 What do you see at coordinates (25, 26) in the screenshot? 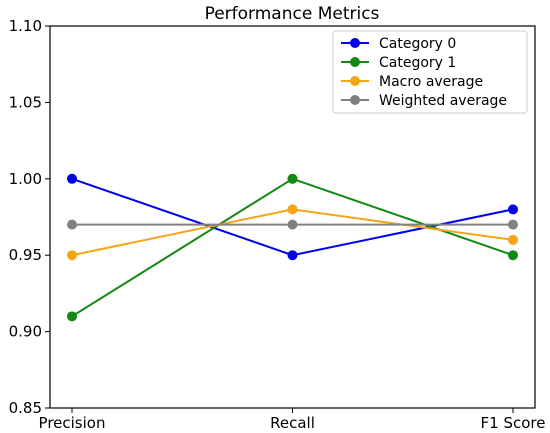
I see `y-tick-label: 1.10` at bounding box center [25, 26].